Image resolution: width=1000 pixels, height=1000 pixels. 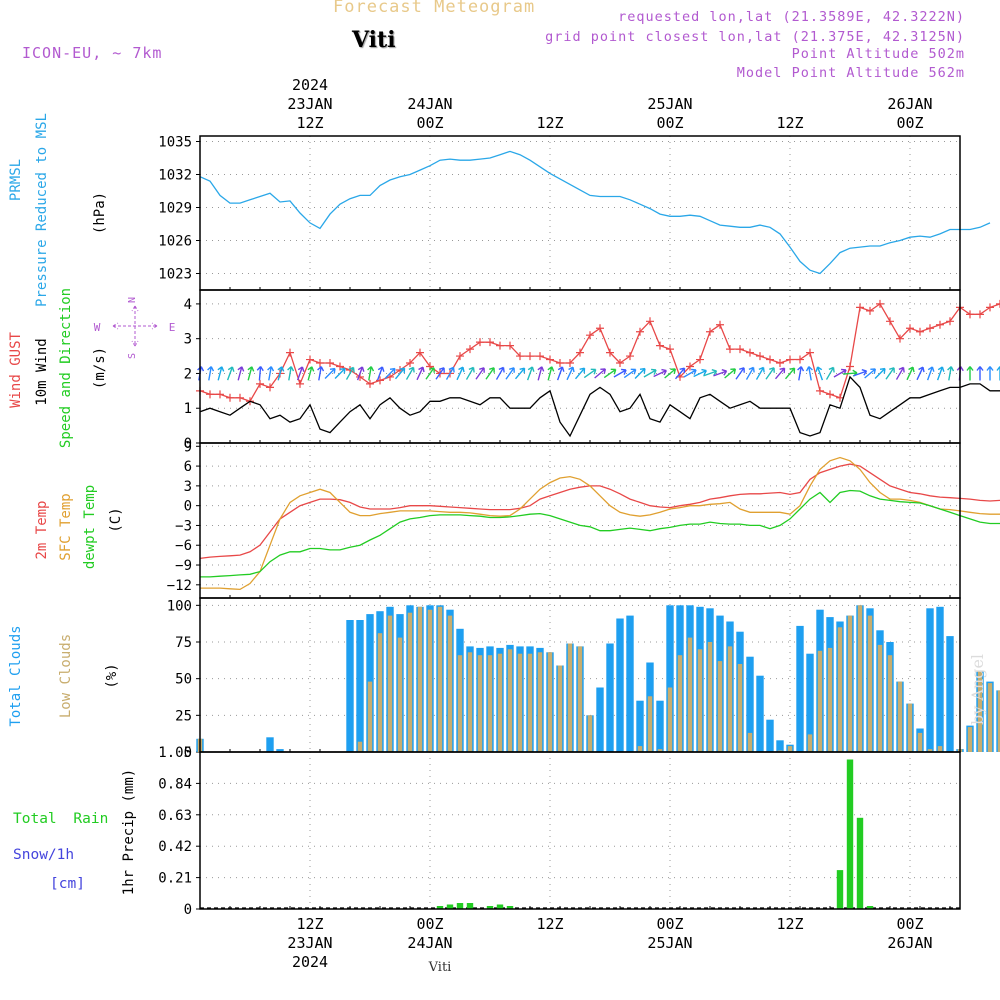 What do you see at coordinates (116, 519) in the screenshot?
I see `temp-unit-label: (C)` at bounding box center [116, 519].